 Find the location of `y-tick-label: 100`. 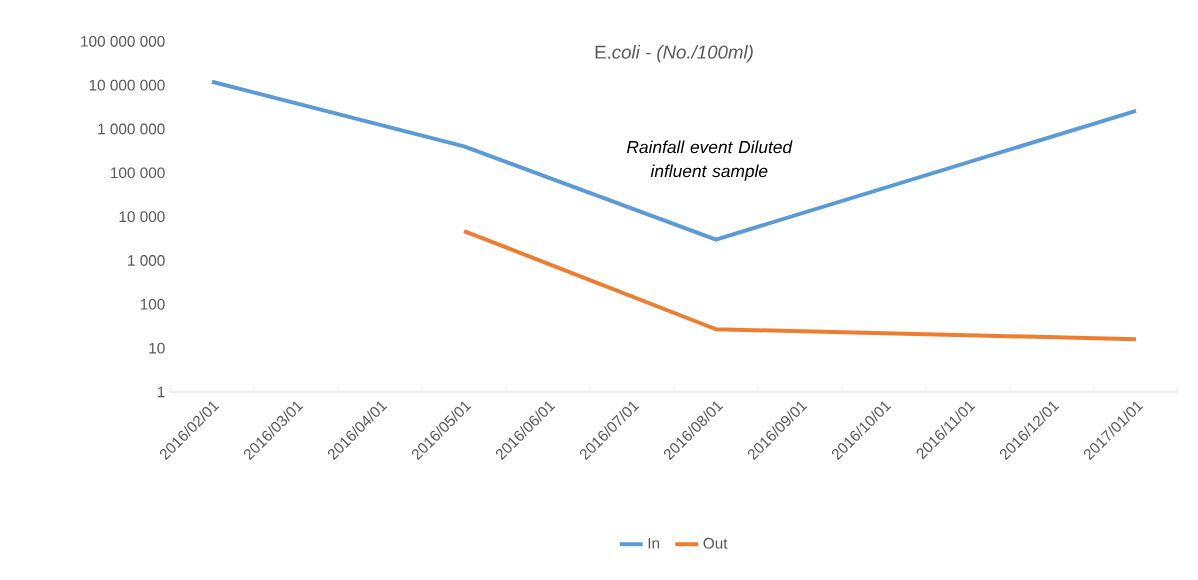

y-tick-label: 100 is located at coordinates (152, 304).